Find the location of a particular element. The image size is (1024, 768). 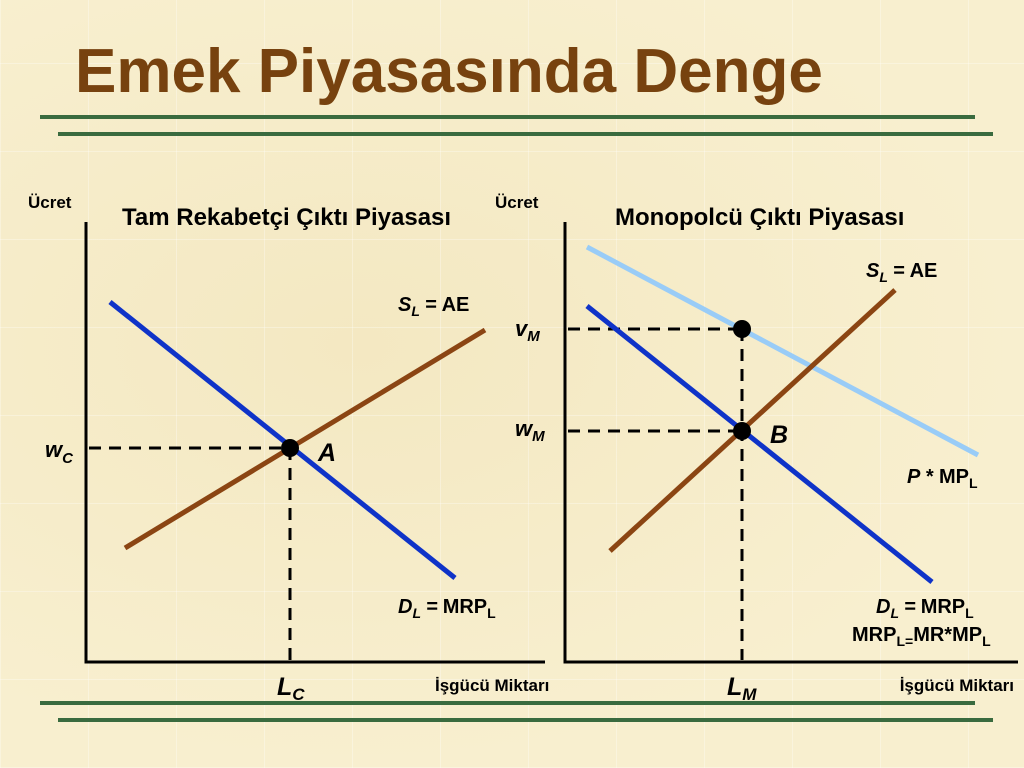

value-label-vm-symbol: v is located at coordinates (522, 328).